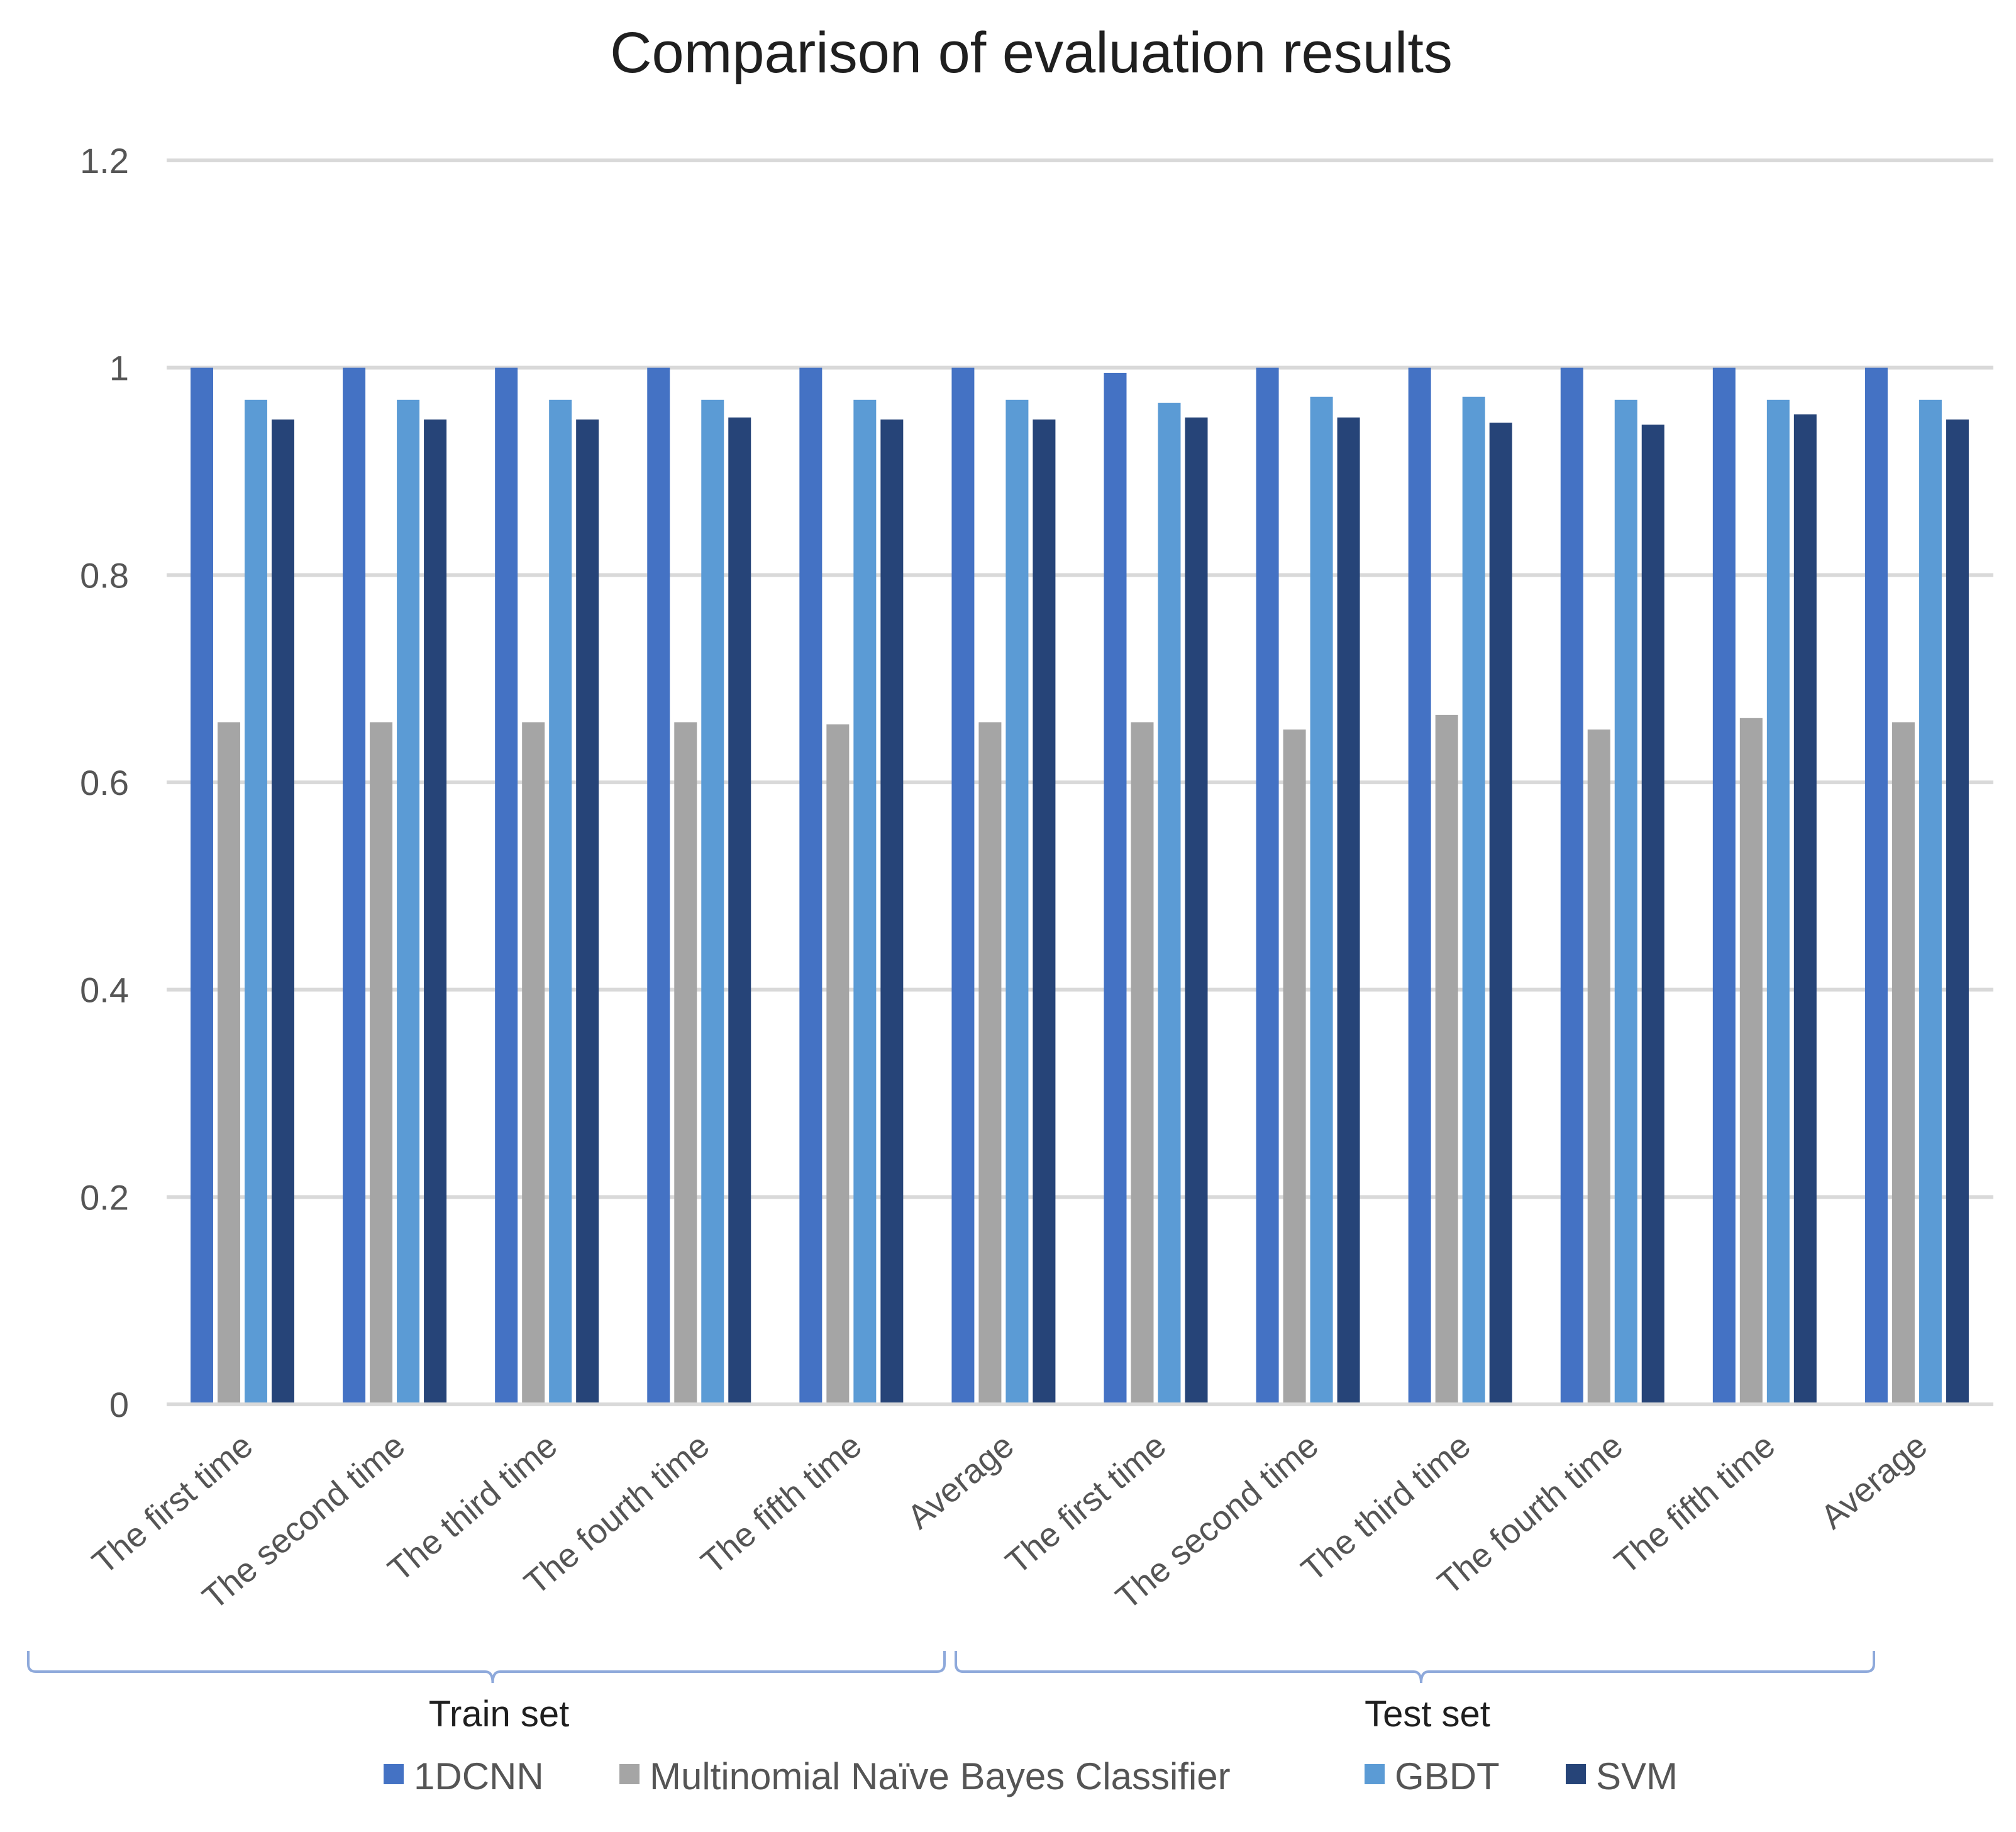  I want to click on y-tick-label: 0.6, so click(104, 782).